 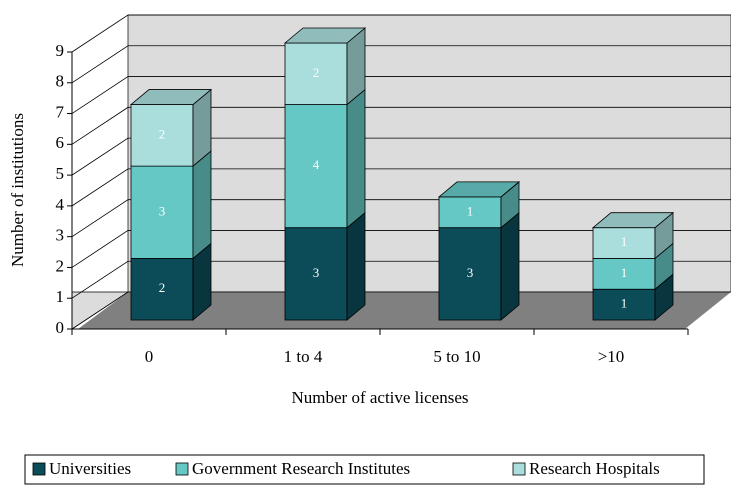 What do you see at coordinates (60, 81) in the screenshot?
I see `y-tick-label: 8` at bounding box center [60, 81].